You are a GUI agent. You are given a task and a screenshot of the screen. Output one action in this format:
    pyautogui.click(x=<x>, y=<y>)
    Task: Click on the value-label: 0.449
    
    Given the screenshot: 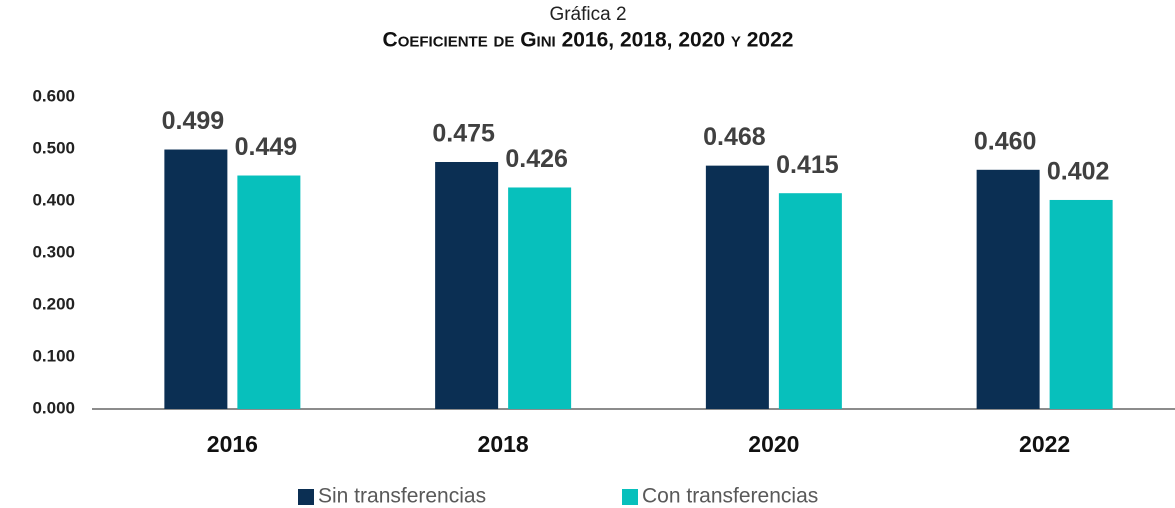 What is the action you would take?
    pyautogui.click(x=266, y=147)
    